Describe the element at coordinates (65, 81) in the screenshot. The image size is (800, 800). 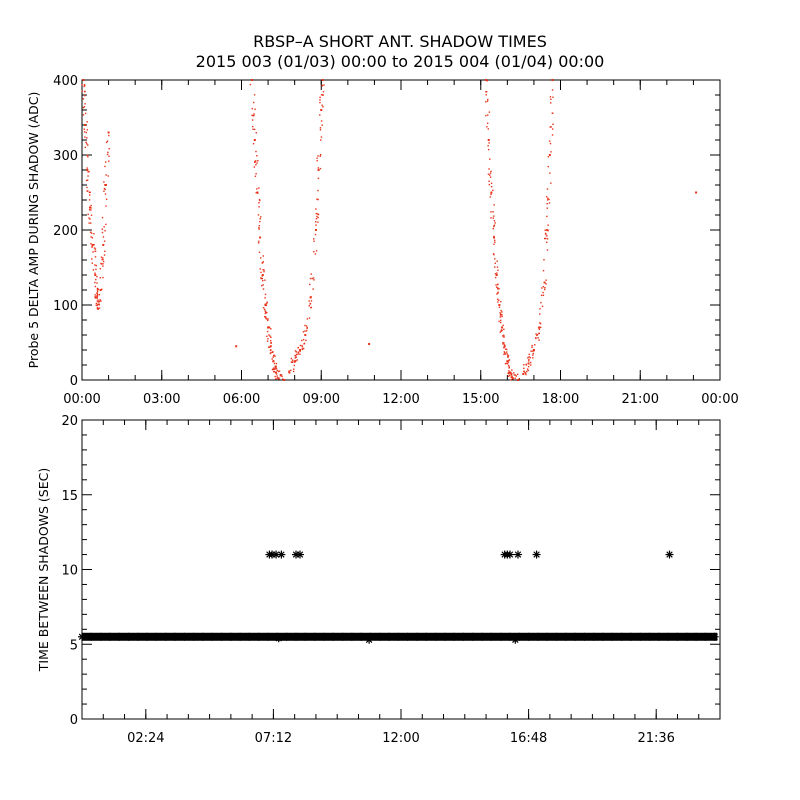
I see `y-tick-label: 400` at that location.